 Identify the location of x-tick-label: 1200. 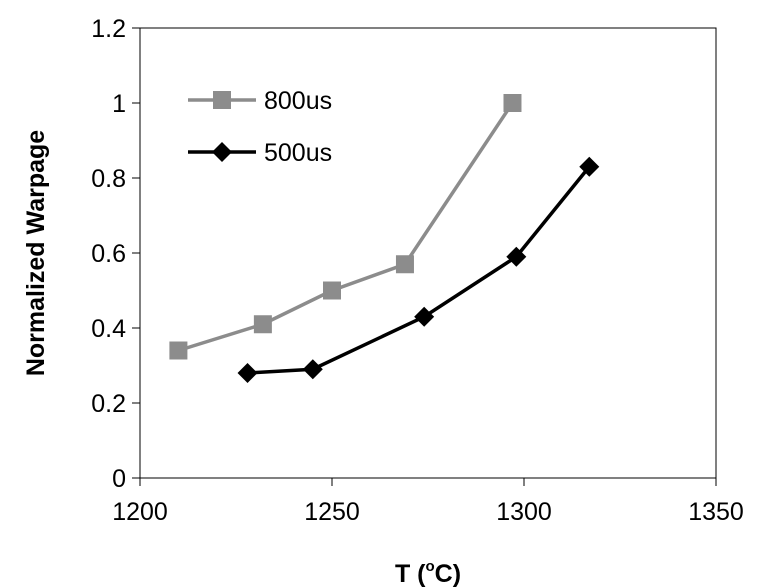
(140, 512).